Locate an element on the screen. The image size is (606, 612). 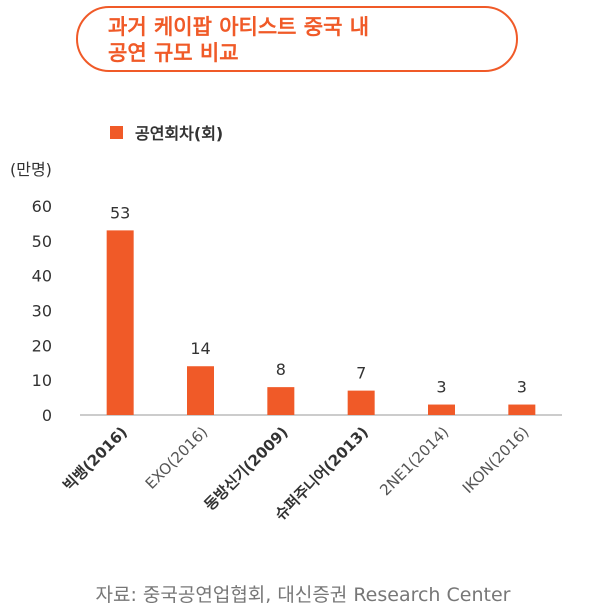
x-tick-label: IKON(2016) is located at coordinates (496, 460).